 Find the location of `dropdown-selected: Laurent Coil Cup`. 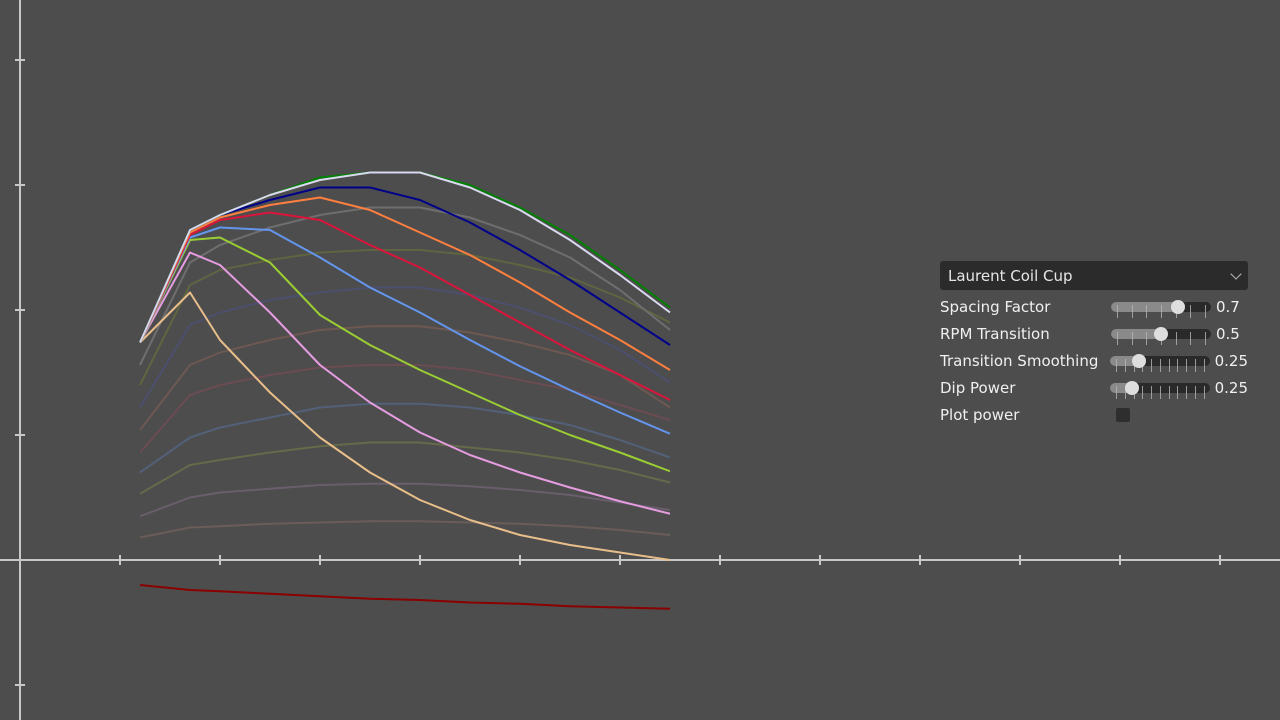

dropdown-selected: Laurent Coil Cup is located at coordinates (1010, 275).